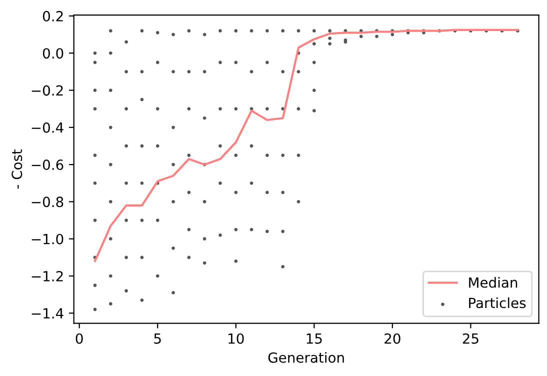 This screenshot has height=376, width=547. Describe the element at coordinates (470, 338) in the screenshot. I see `x-tick-label: 25` at that location.